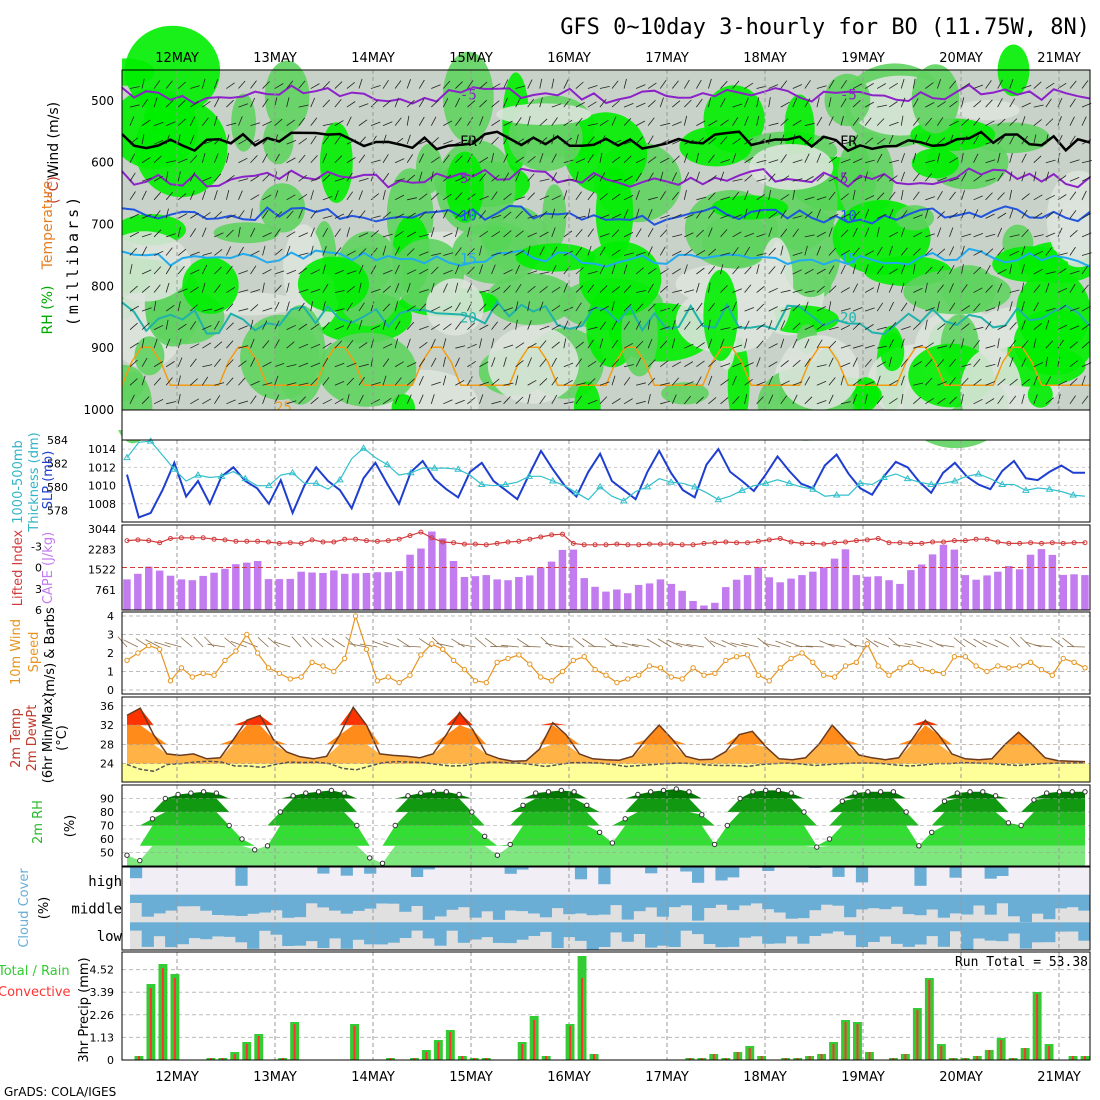 The image size is (1100, 1100). What do you see at coordinates (110, 690) in the screenshot?
I see `wind-tick: 0` at bounding box center [110, 690].